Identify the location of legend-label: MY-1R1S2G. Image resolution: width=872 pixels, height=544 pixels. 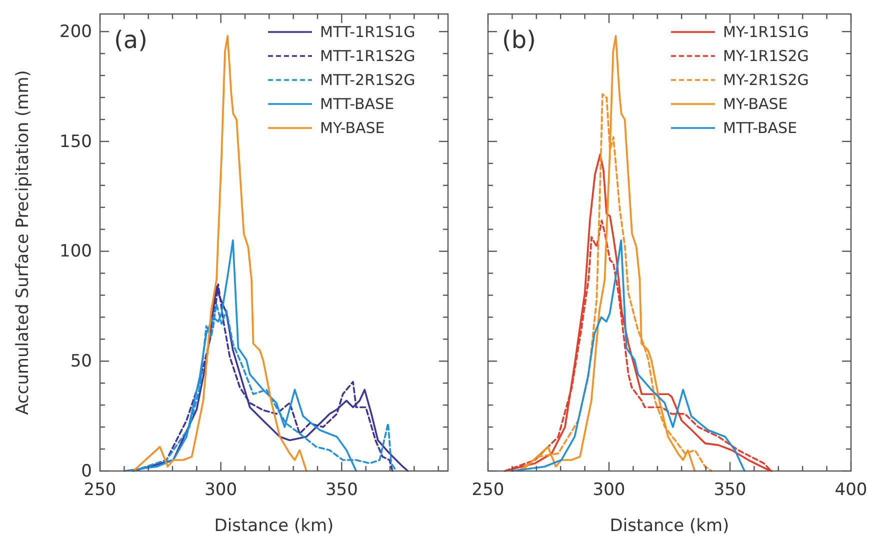
(766, 56).